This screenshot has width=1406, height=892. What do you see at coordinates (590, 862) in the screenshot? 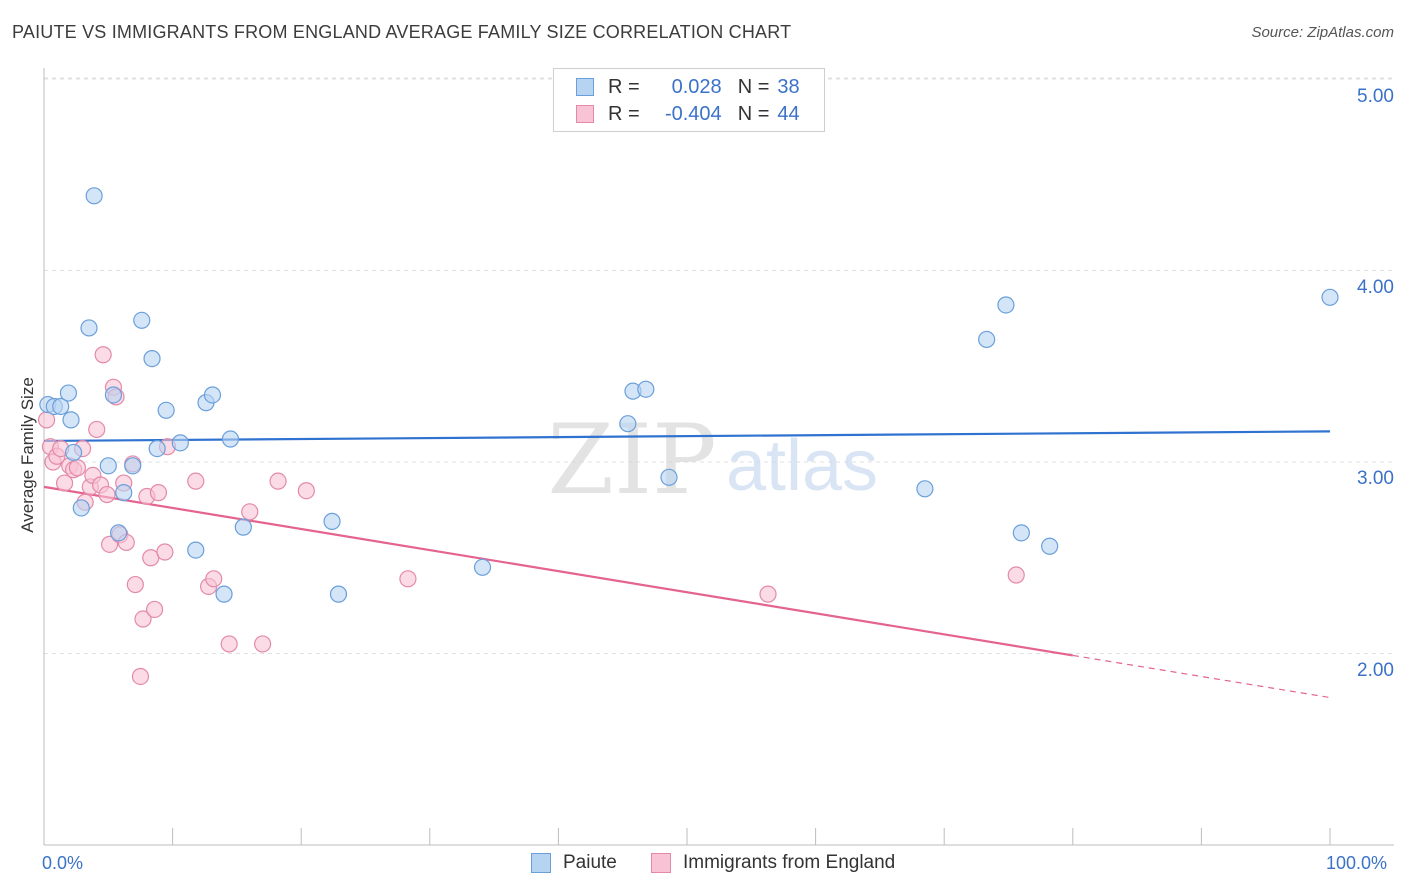
I see `legend-label-paiute: Paiute` at bounding box center [590, 862].